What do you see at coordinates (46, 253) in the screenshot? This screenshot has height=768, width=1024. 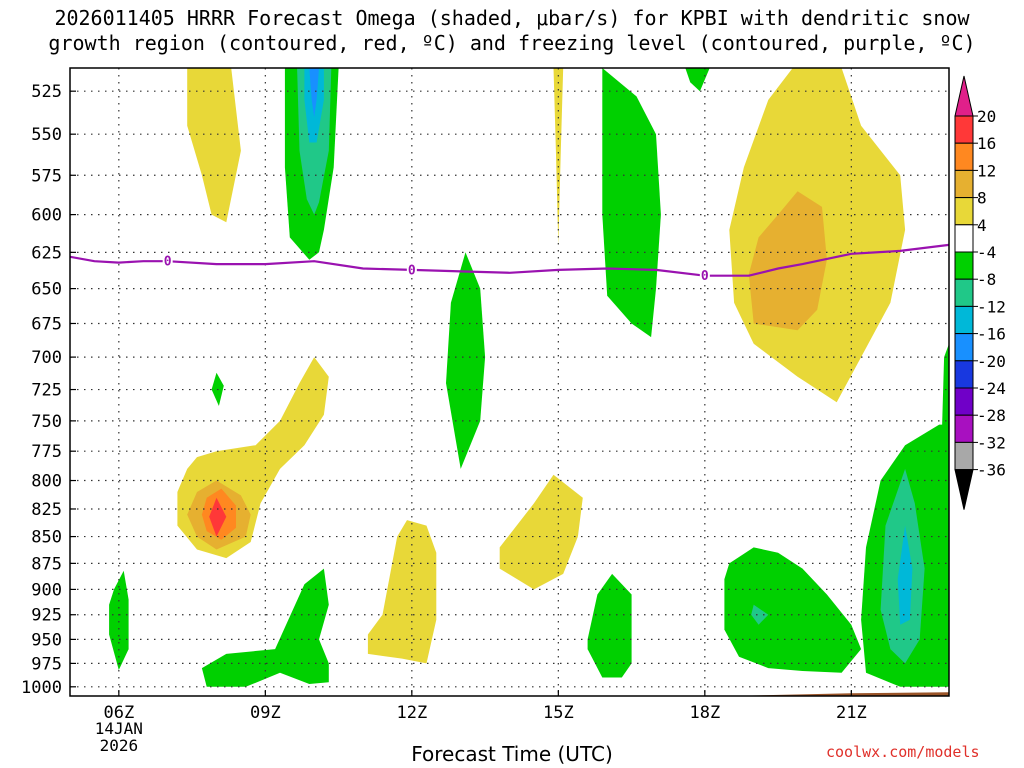 I see `y-tick-label-625: 625` at bounding box center [46, 253].